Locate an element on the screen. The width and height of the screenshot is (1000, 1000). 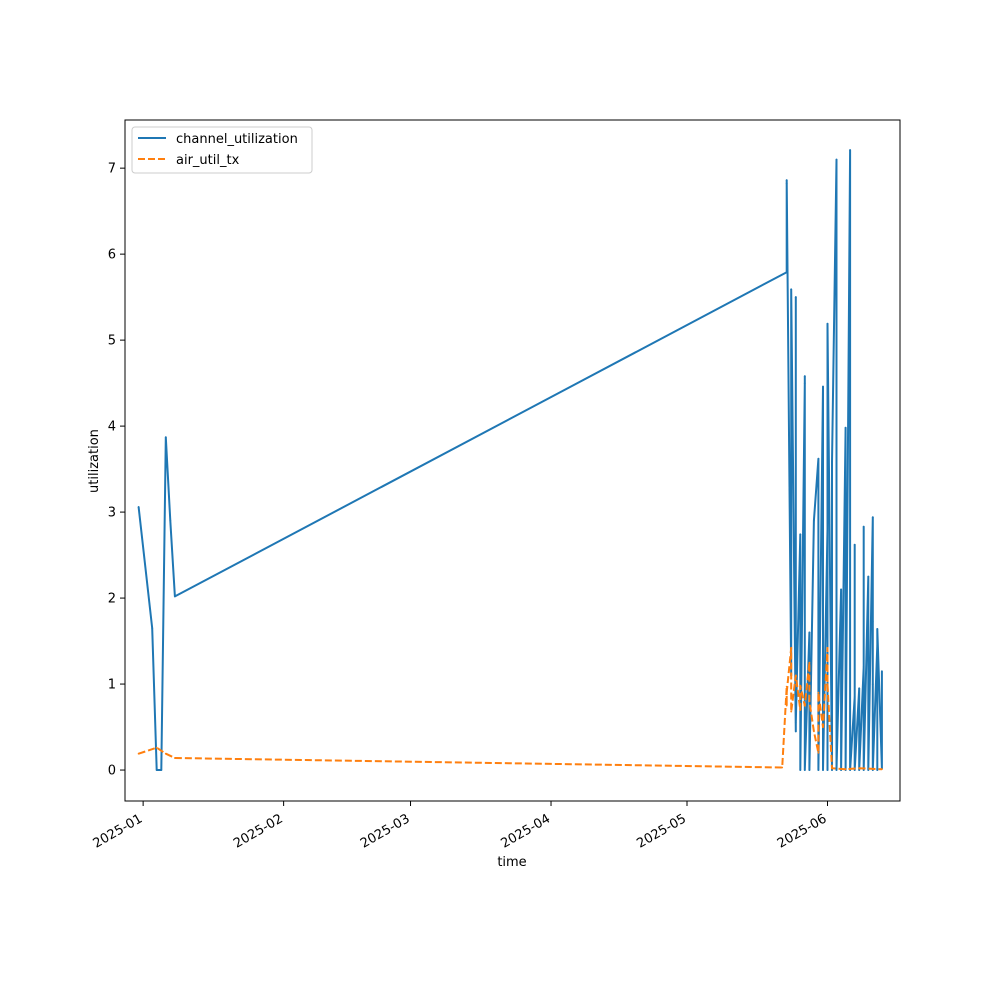
y-tick-label-5: 5 is located at coordinates (112, 341).